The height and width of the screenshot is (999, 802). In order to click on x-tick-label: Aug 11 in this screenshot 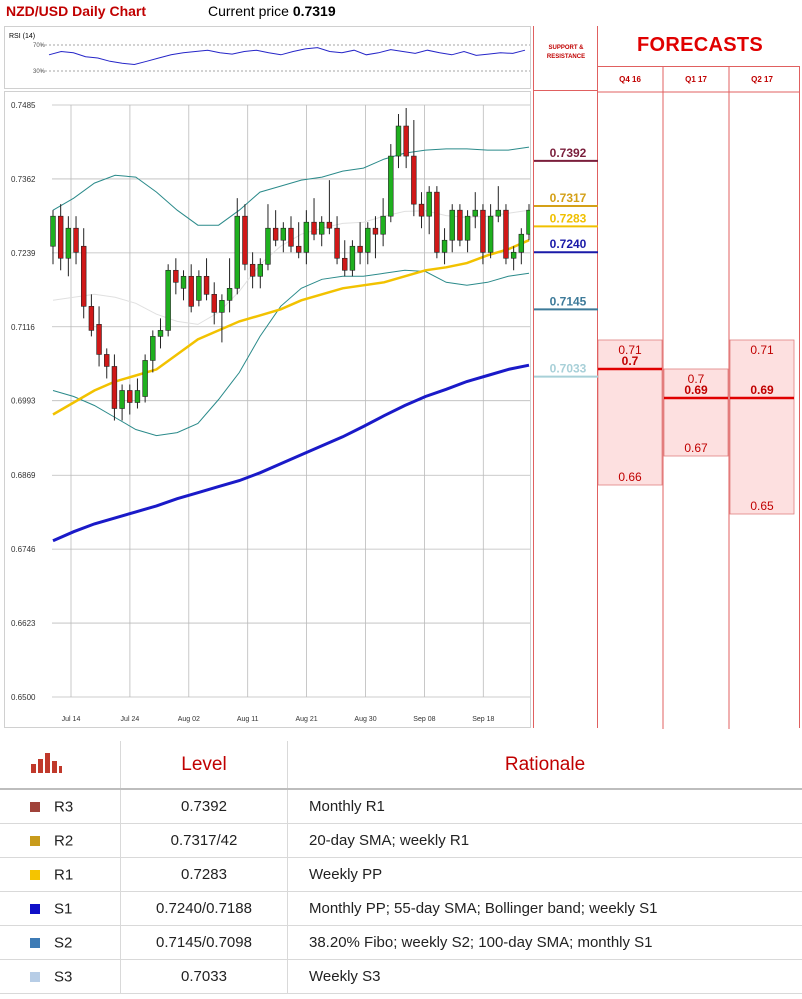, I will do `click(248, 719)`.